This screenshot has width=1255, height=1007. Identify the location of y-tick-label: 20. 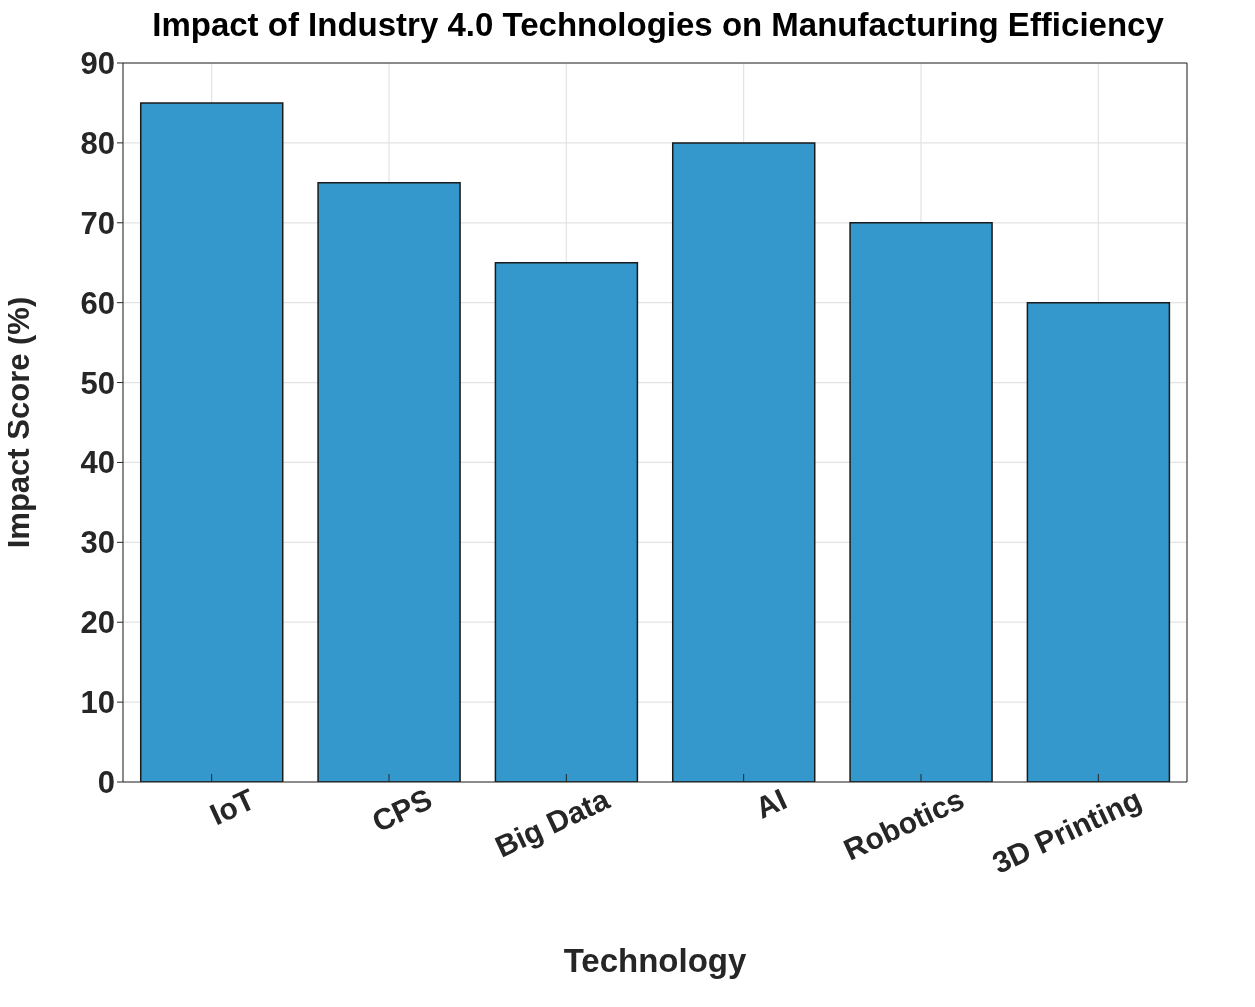
(97, 623).